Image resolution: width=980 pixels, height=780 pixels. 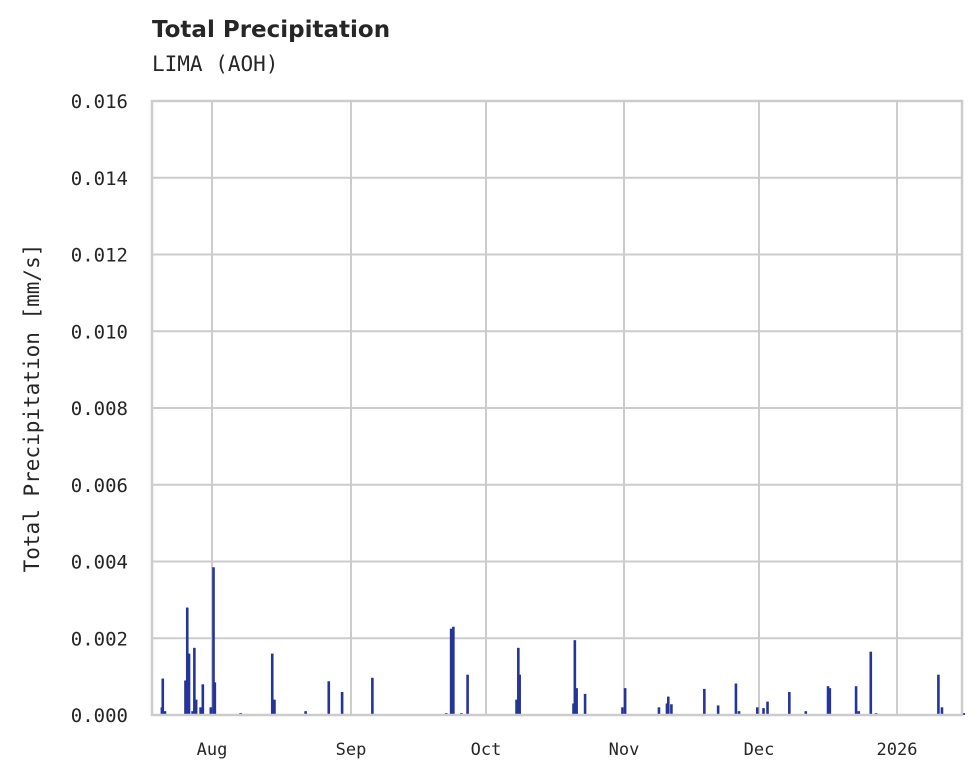 What do you see at coordinates (99, 486) in the screenshot?
I see `y-tick-label: 0.006` at bounding box center [99, 486].